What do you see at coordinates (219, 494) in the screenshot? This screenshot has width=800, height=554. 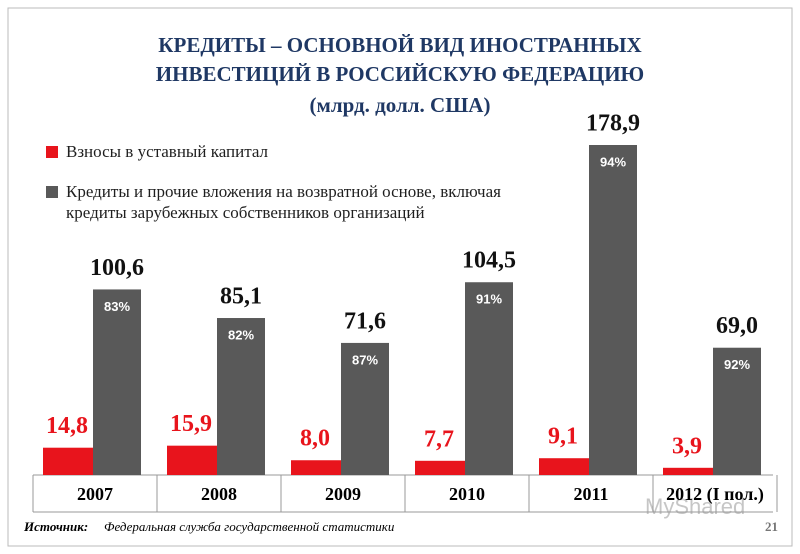 I see `x-tick-label: 2008` at bounding box center [219, 494].